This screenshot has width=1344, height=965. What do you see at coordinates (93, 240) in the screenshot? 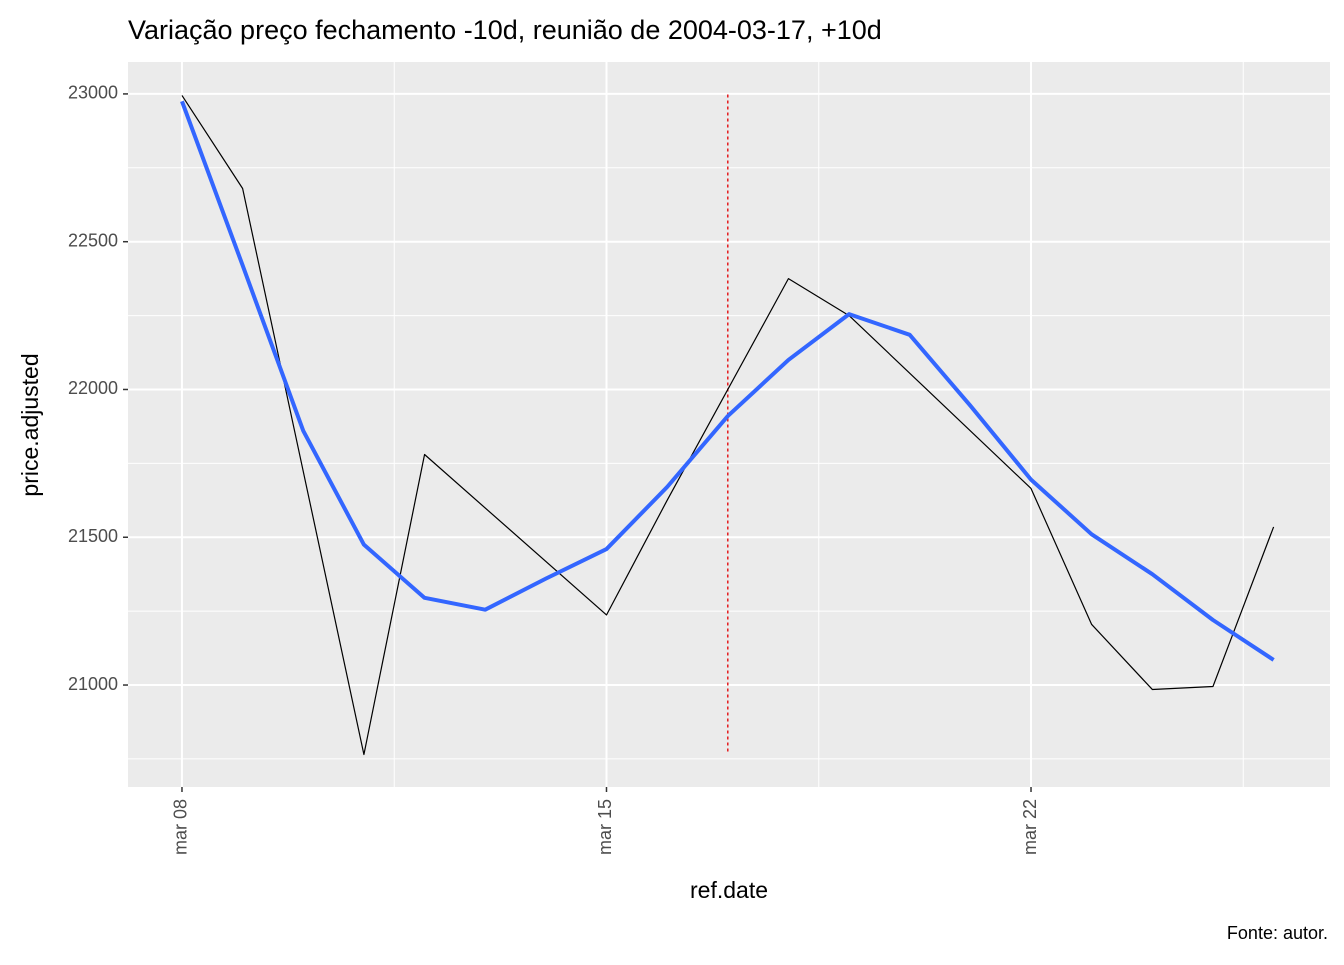
I see `y-tick-label: 22500` at bounding box center [93, 240].